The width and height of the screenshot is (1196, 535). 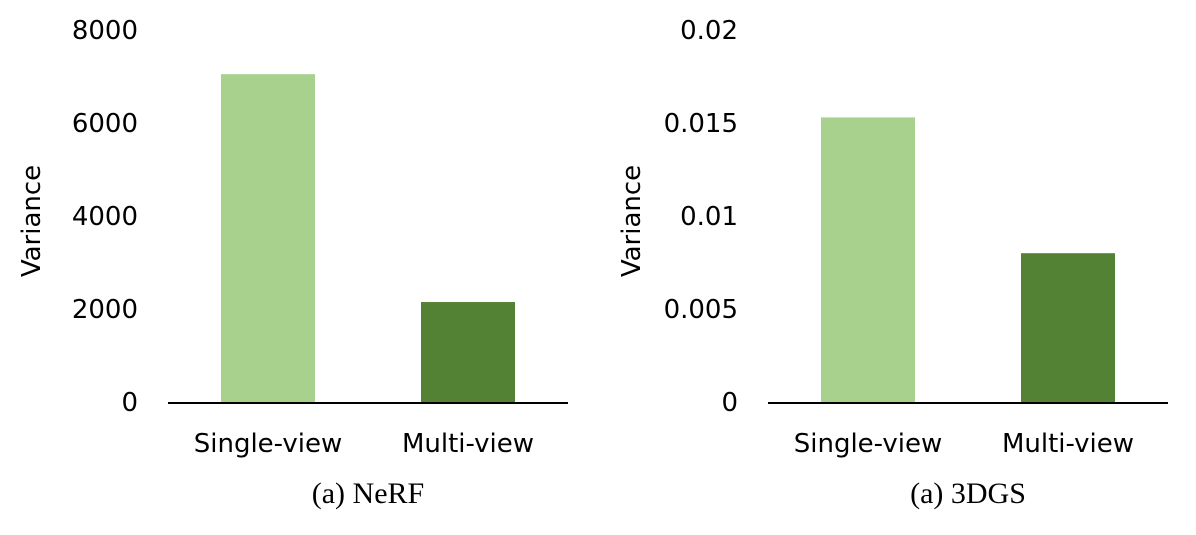 I want to click on y-tick-label: 6000, so click(x=105, y=124).